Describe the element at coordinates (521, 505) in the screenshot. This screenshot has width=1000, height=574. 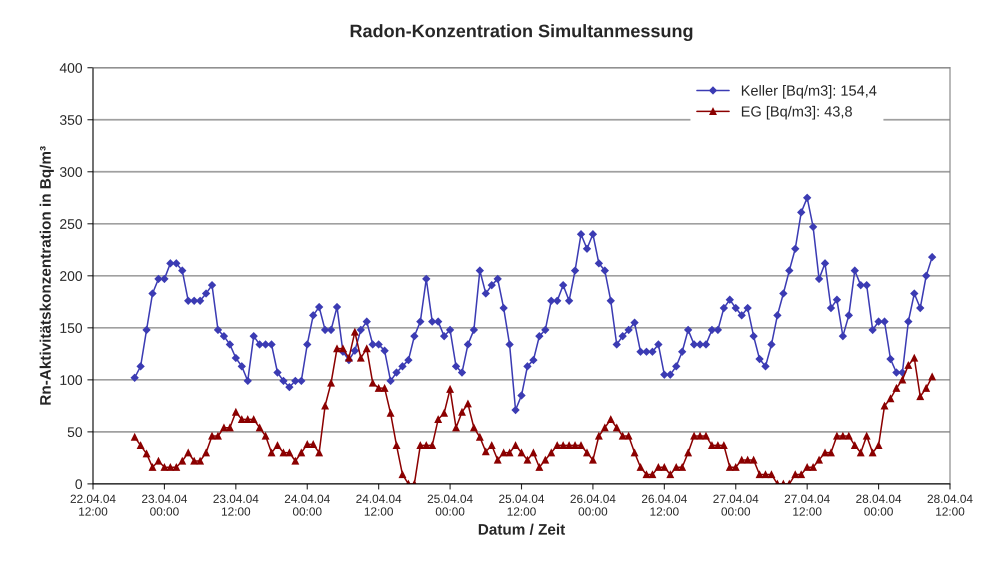
I see `x-tick-label: 25.04.04 12:00` at that location.